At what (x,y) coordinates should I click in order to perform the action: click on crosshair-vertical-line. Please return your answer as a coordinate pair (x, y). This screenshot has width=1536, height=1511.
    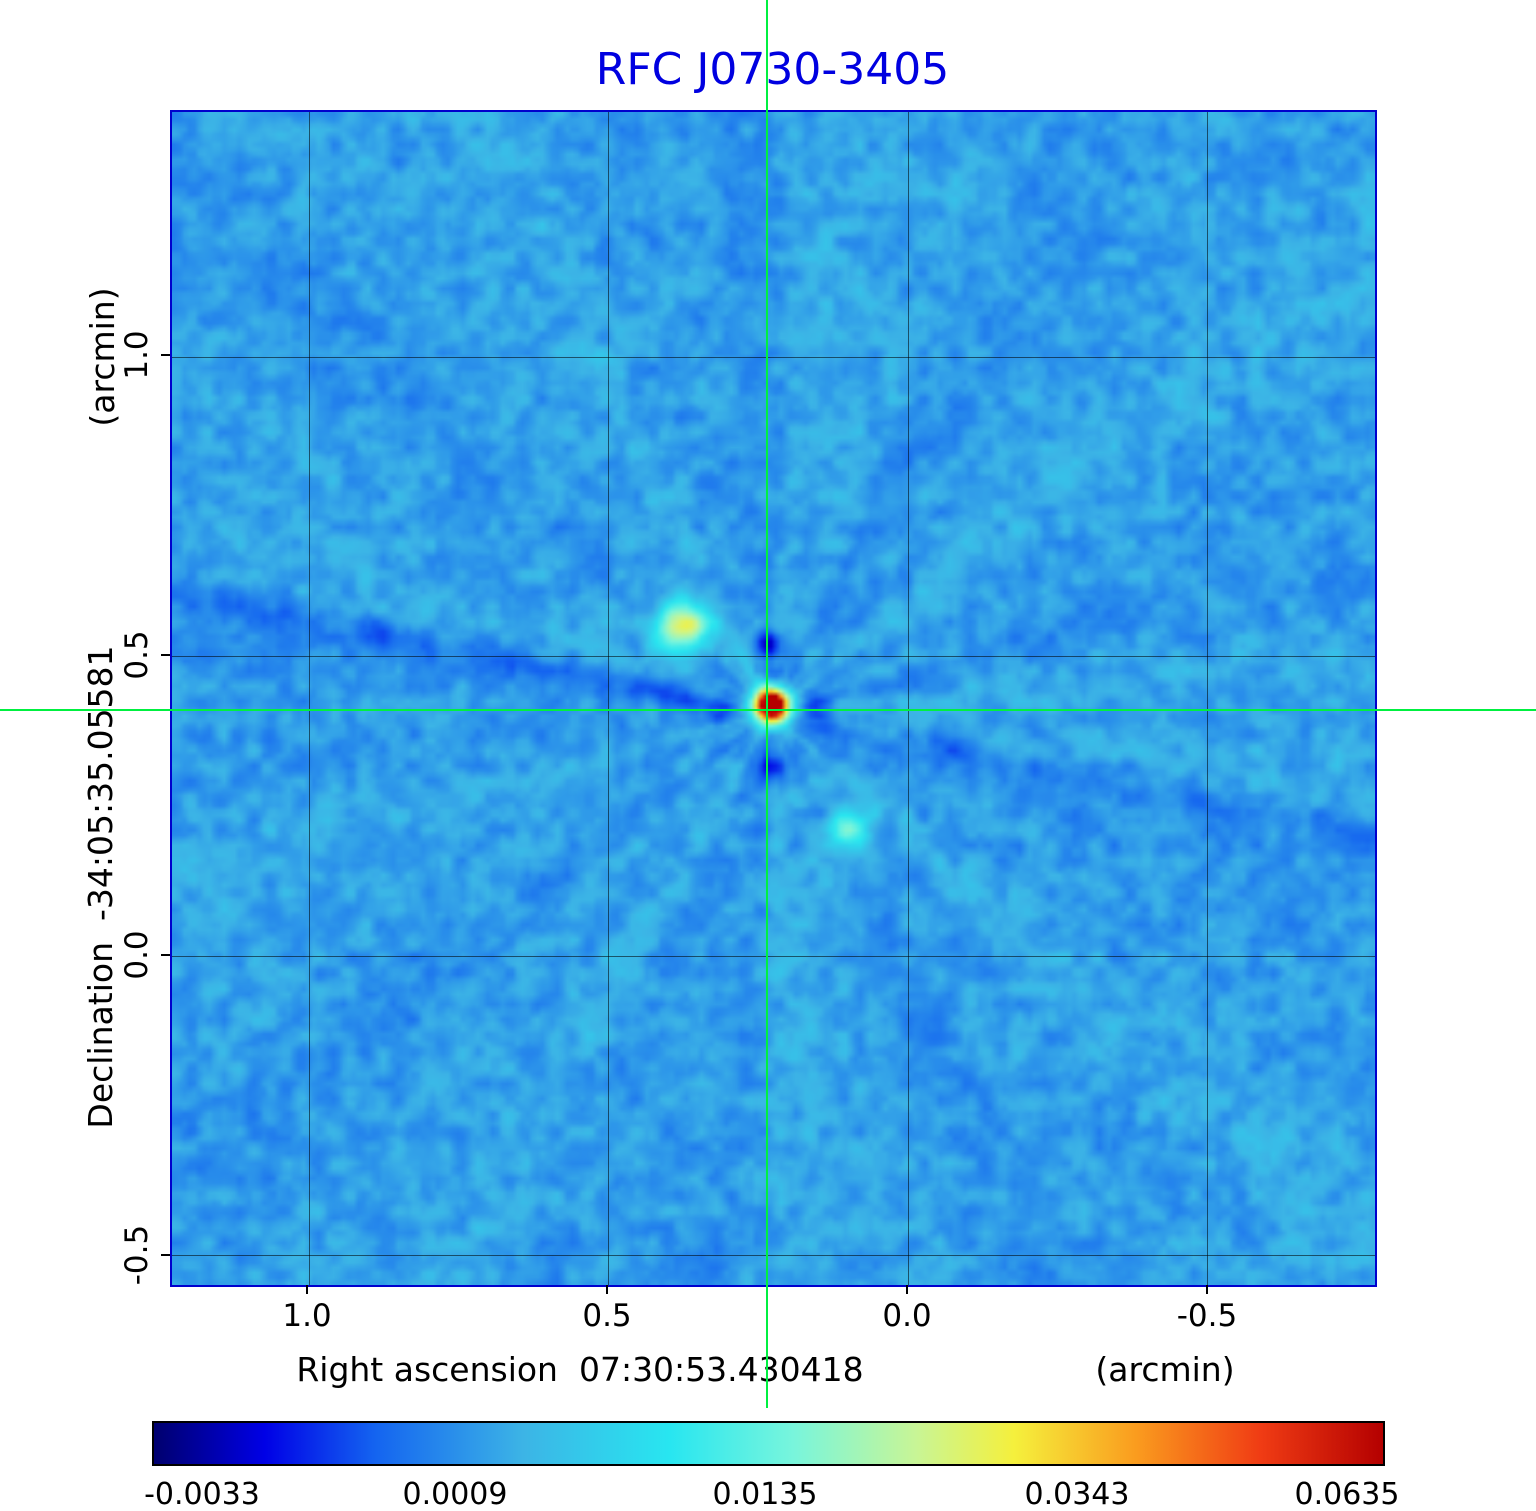
    Looking at the image, I should click on (767, 704).